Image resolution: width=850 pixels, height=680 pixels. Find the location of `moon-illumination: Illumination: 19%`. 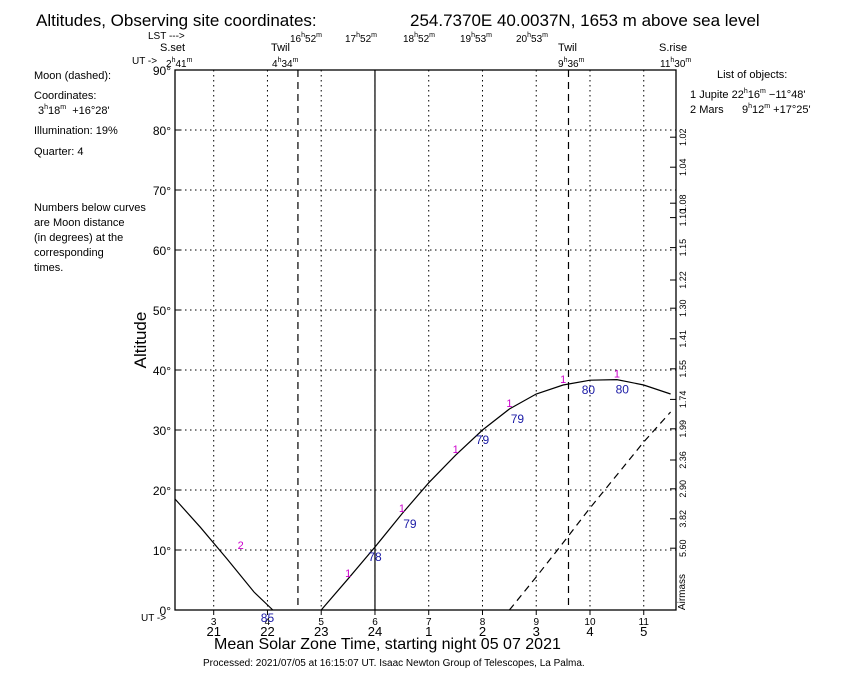

moon-illumination: Illumination: 19% is located at coordinates (76, 131).